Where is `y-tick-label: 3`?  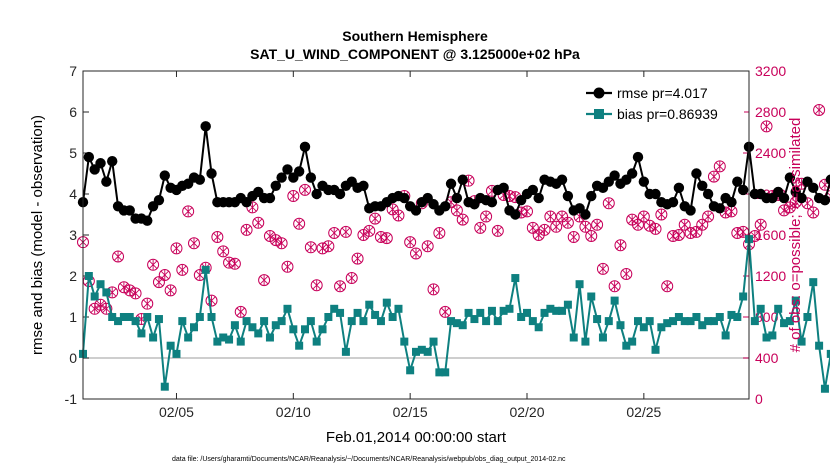
y-tick-label: 3 is located at coordinates (73, 235).